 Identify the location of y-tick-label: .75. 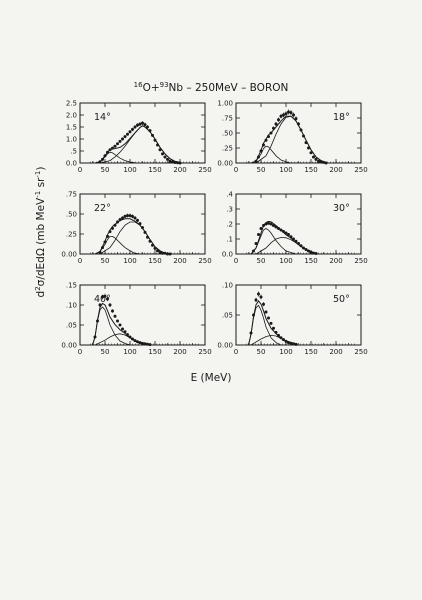
(227, 119).